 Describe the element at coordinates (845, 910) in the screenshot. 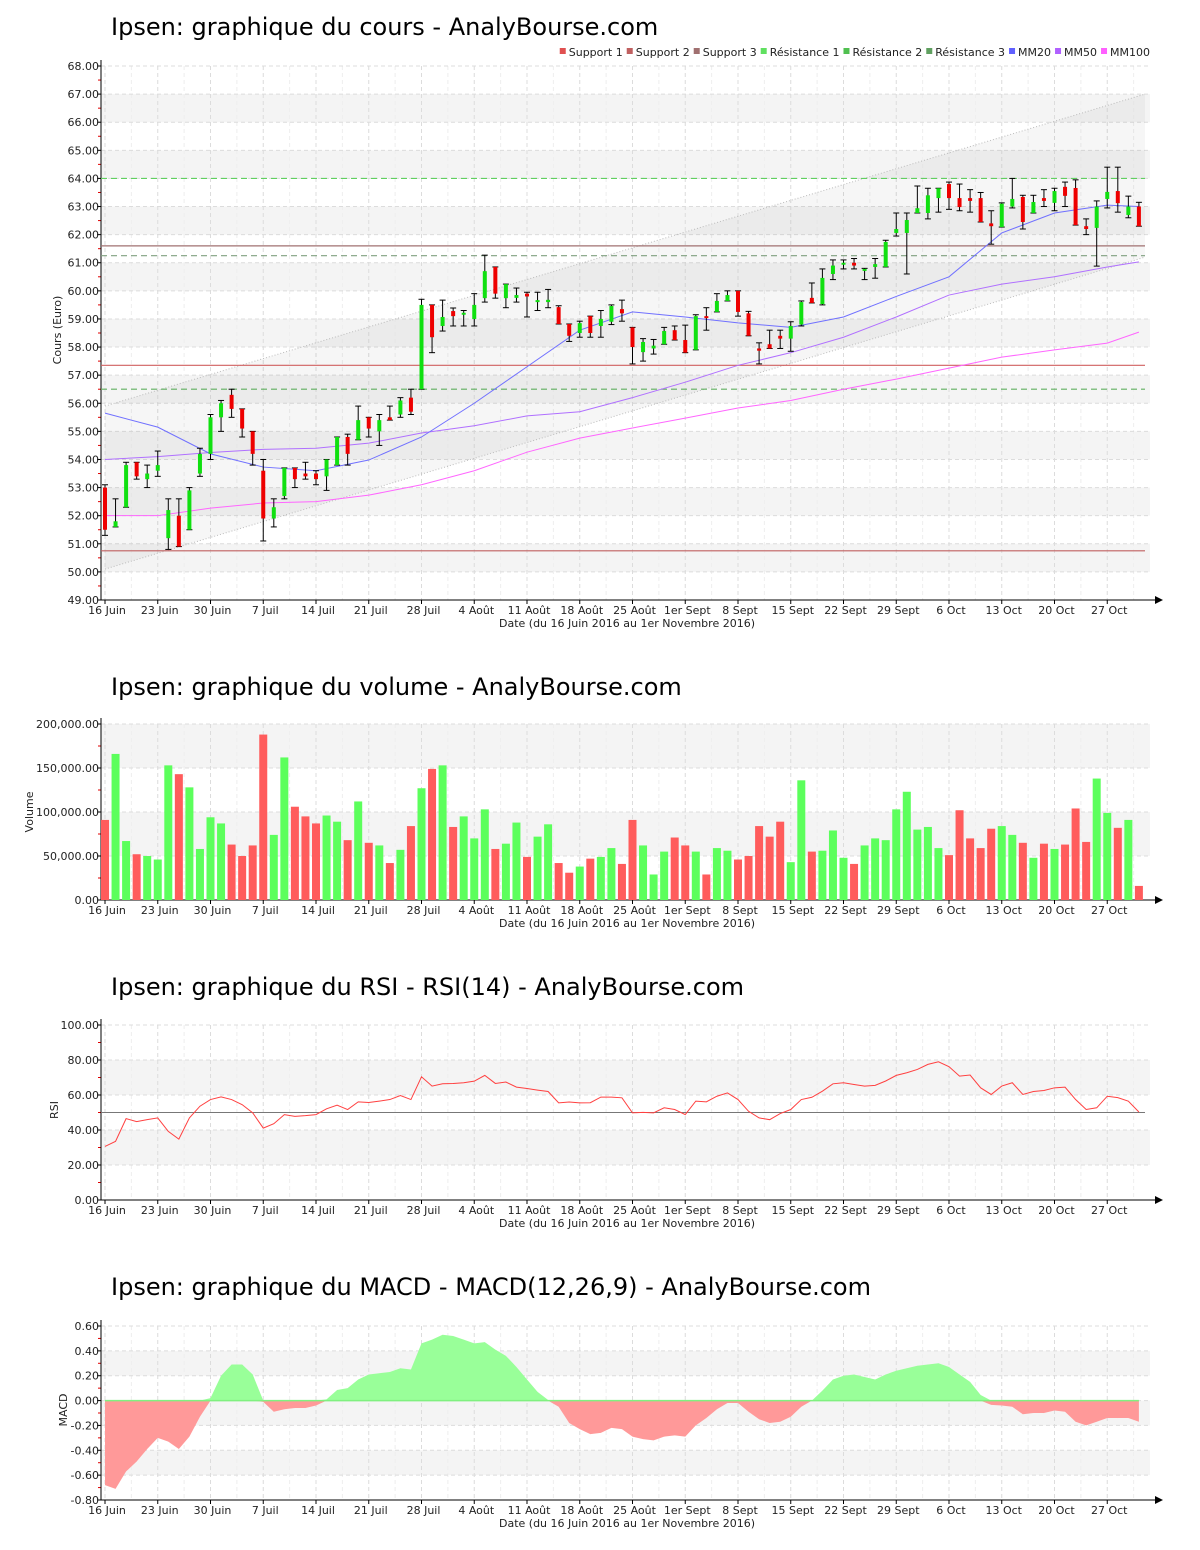

I see `x-tick-label: 22 Sept` at that location.